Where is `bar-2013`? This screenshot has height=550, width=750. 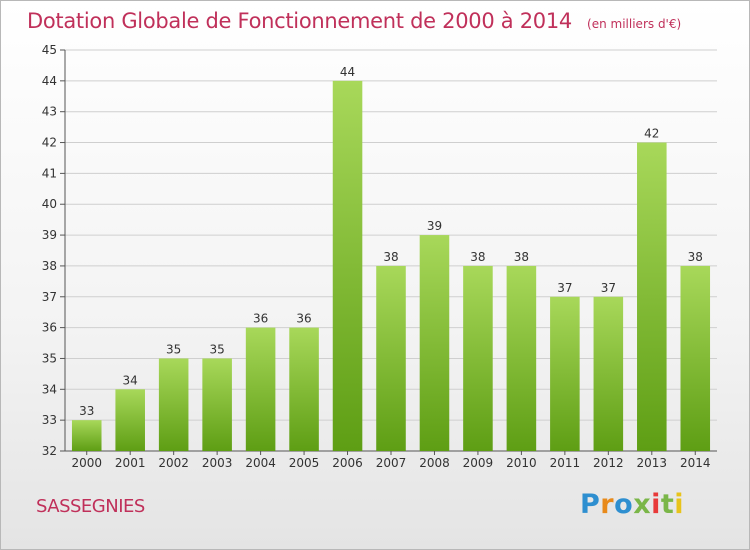
bar-2013 is located at coordinates (652, 297).